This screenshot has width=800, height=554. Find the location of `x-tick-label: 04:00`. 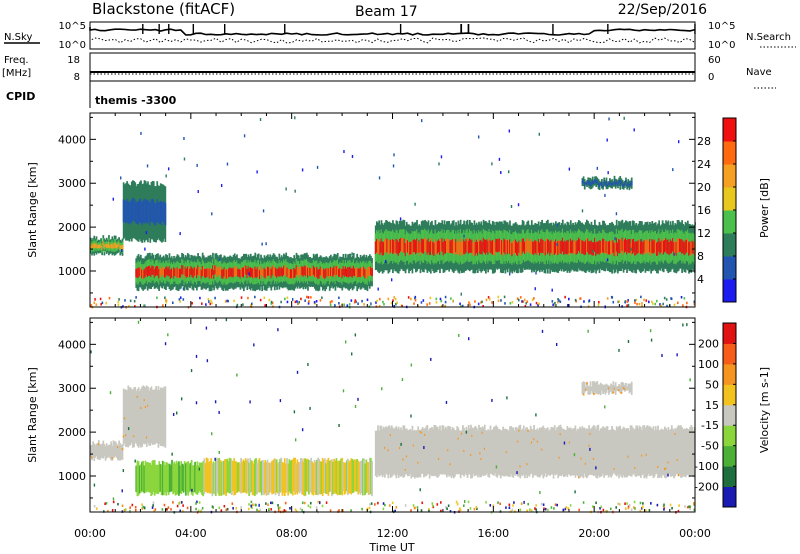

x-tick-label: 04:00 is located at coordinates (191, 533).